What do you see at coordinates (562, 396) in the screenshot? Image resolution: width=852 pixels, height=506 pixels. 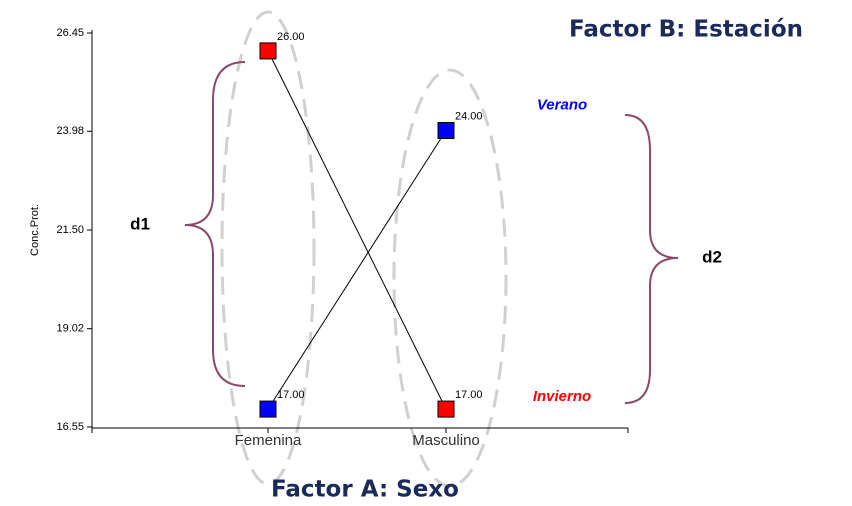 I see `legend-label: Invierno` at bounding box center [562, 396].